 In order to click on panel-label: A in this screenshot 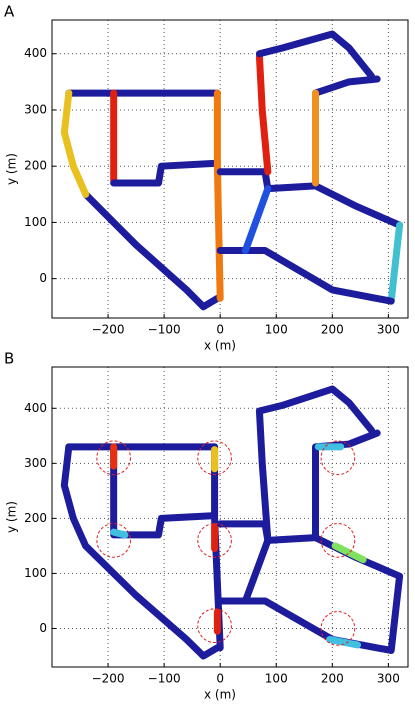, I will do `click(9, 12)`.